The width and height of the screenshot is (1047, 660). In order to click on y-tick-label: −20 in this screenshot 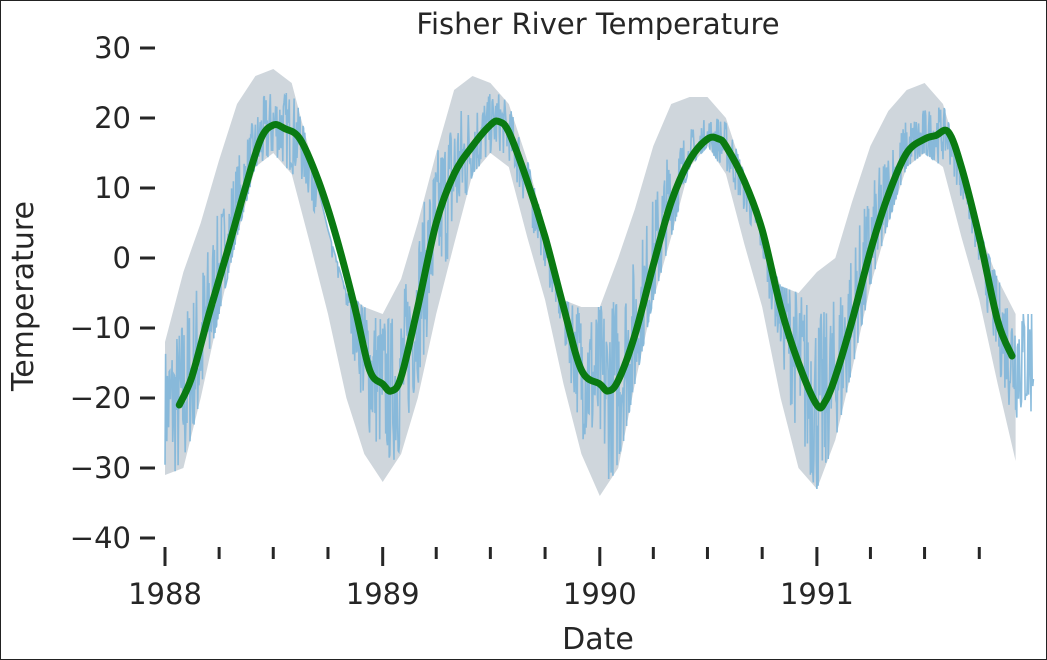, I will do `click(100, 398)`.